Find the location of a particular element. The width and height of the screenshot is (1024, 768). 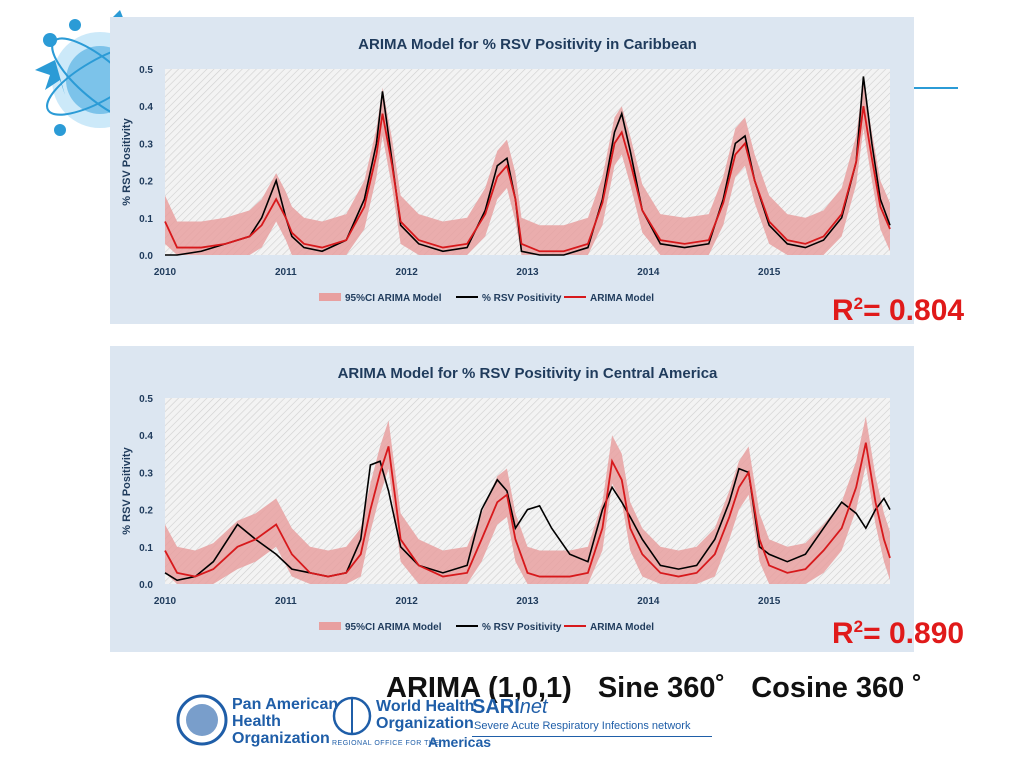

sarinet-logo: SARInet is located at coordinates (510, 707).